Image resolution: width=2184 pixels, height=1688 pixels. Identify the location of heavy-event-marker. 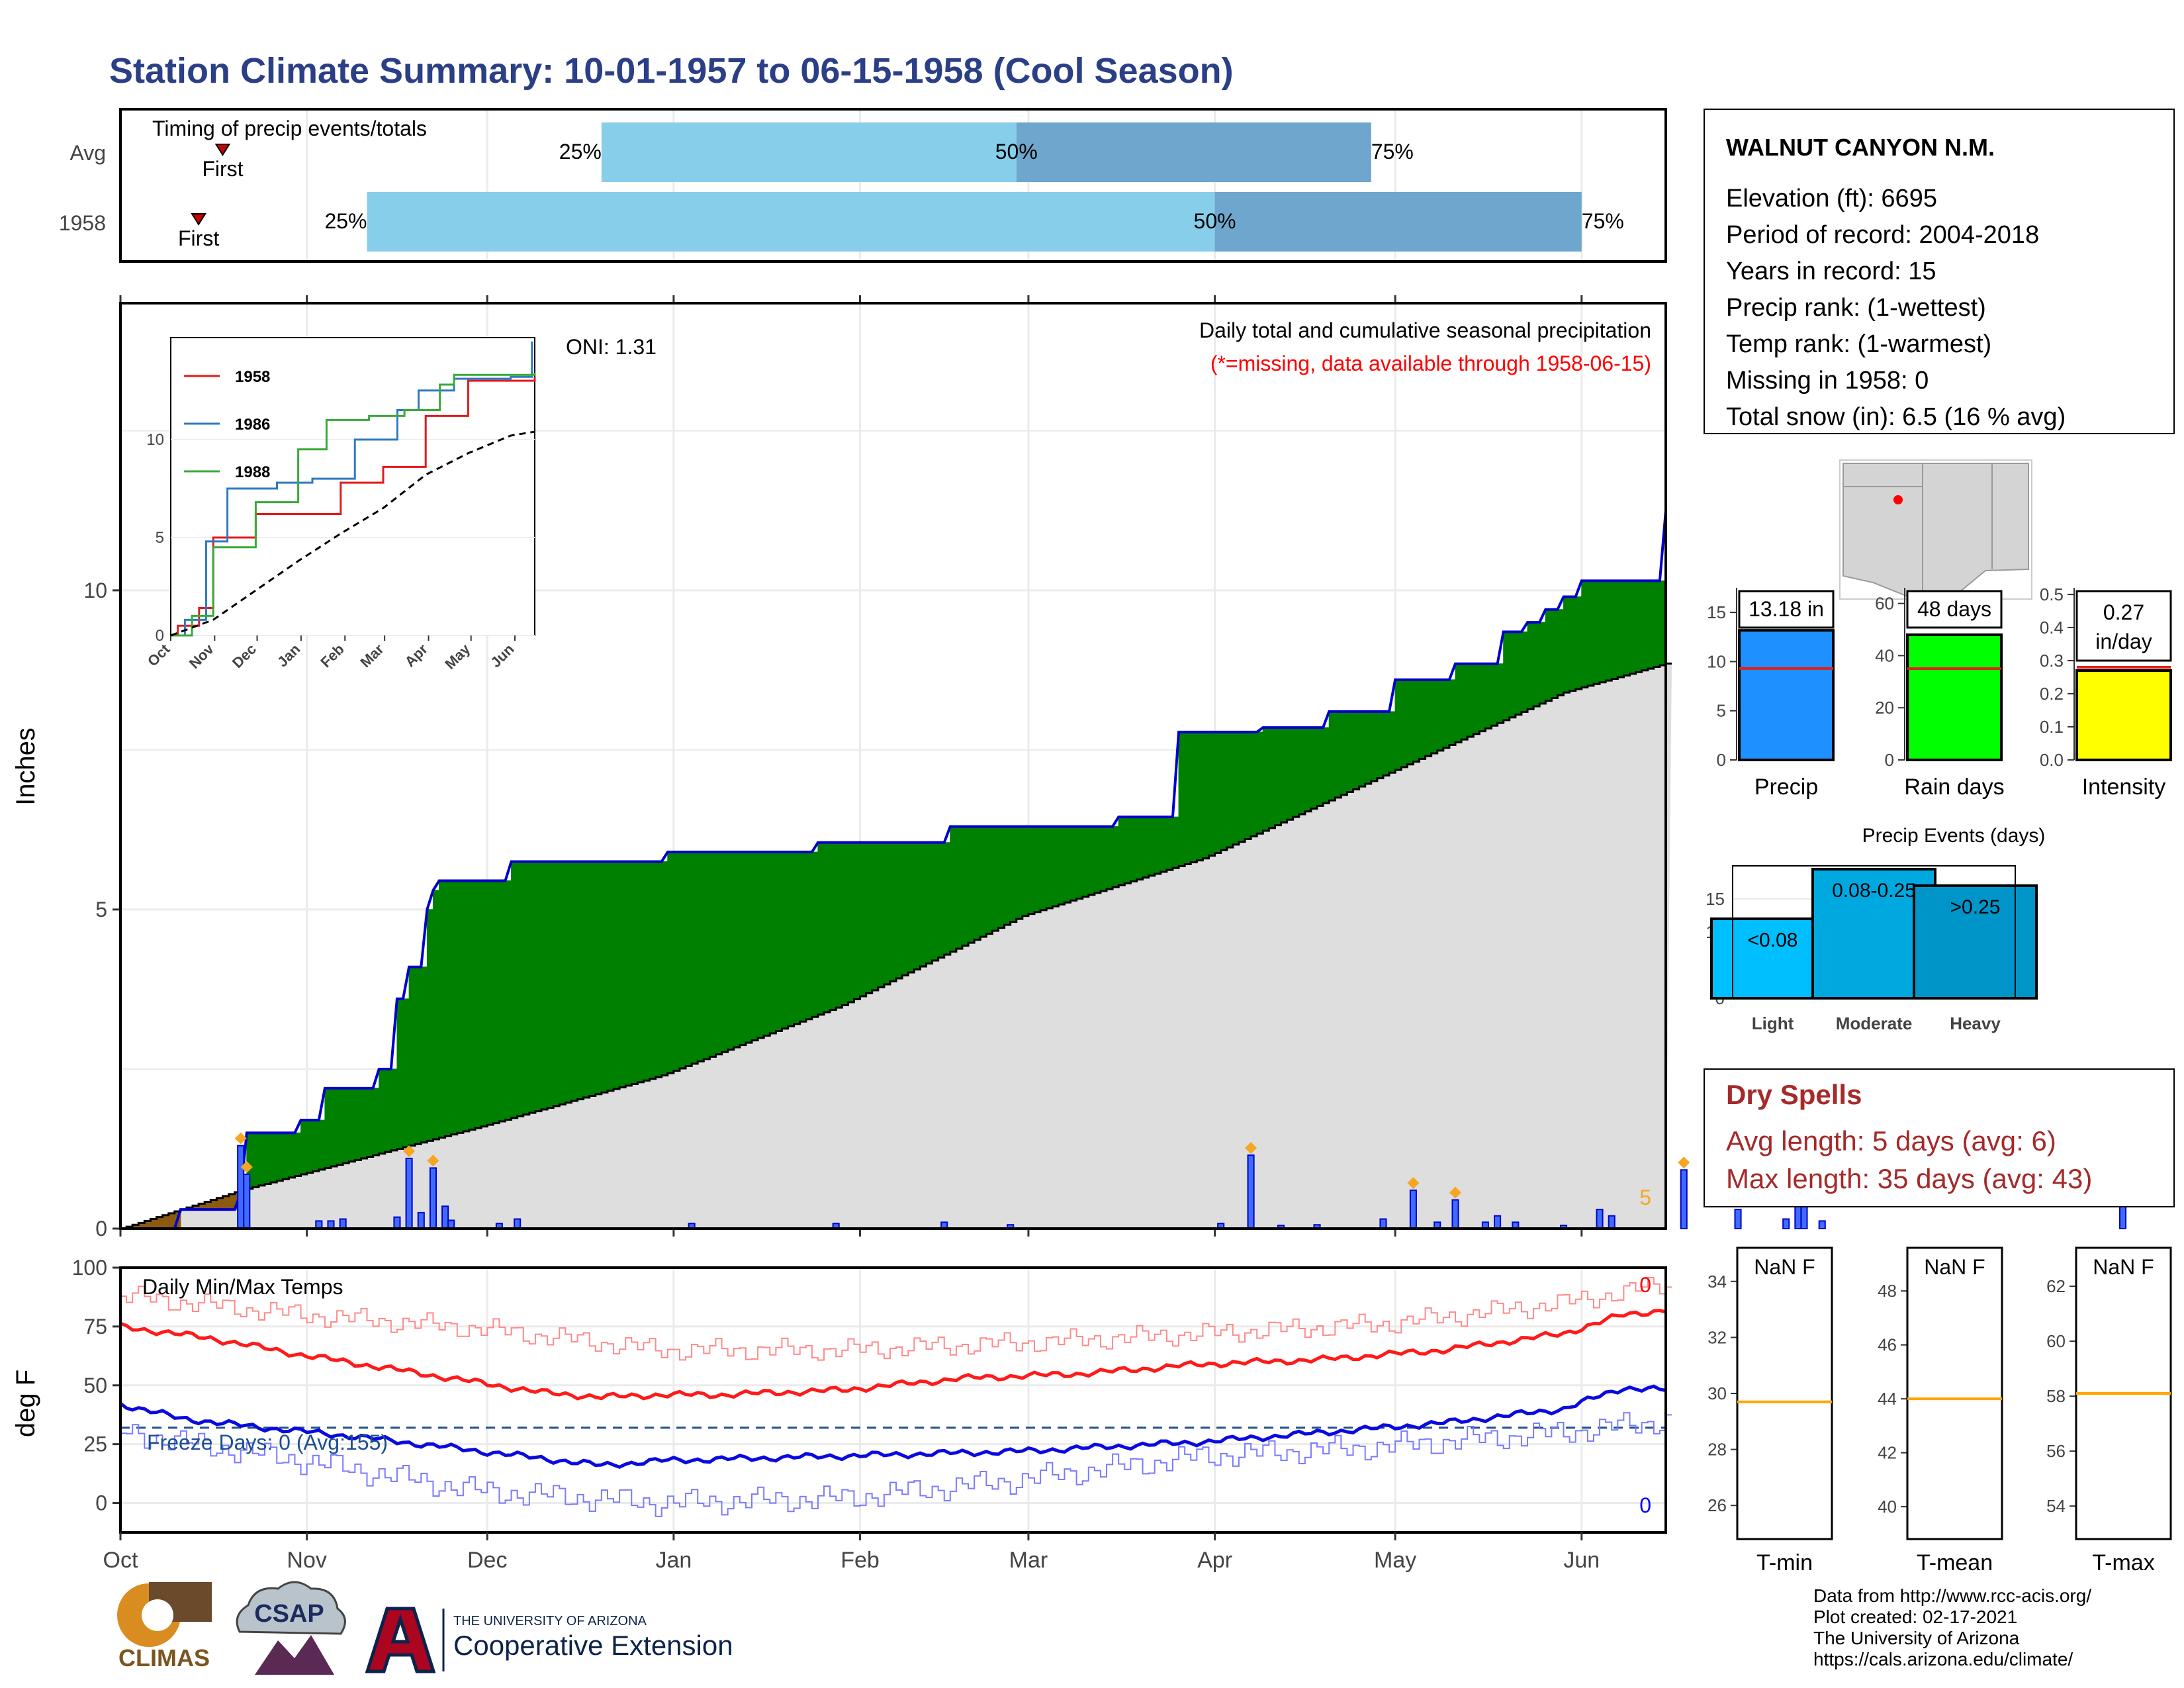
(1413, 1183).